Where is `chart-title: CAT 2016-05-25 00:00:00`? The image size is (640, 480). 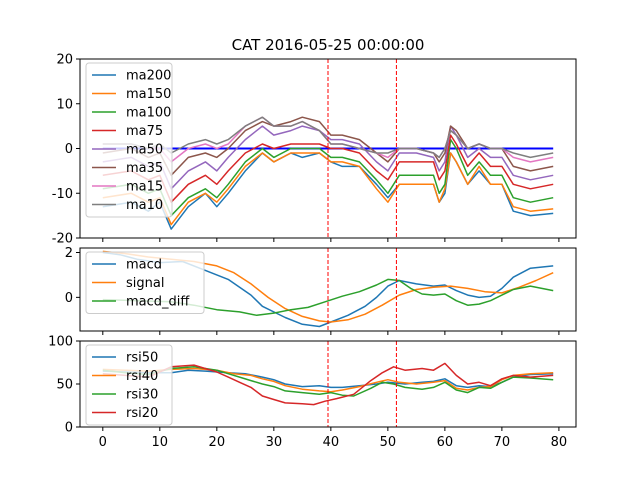
chart-title: CAT 2016-05-25 00:00:00 is located at coordinates (328, 45).